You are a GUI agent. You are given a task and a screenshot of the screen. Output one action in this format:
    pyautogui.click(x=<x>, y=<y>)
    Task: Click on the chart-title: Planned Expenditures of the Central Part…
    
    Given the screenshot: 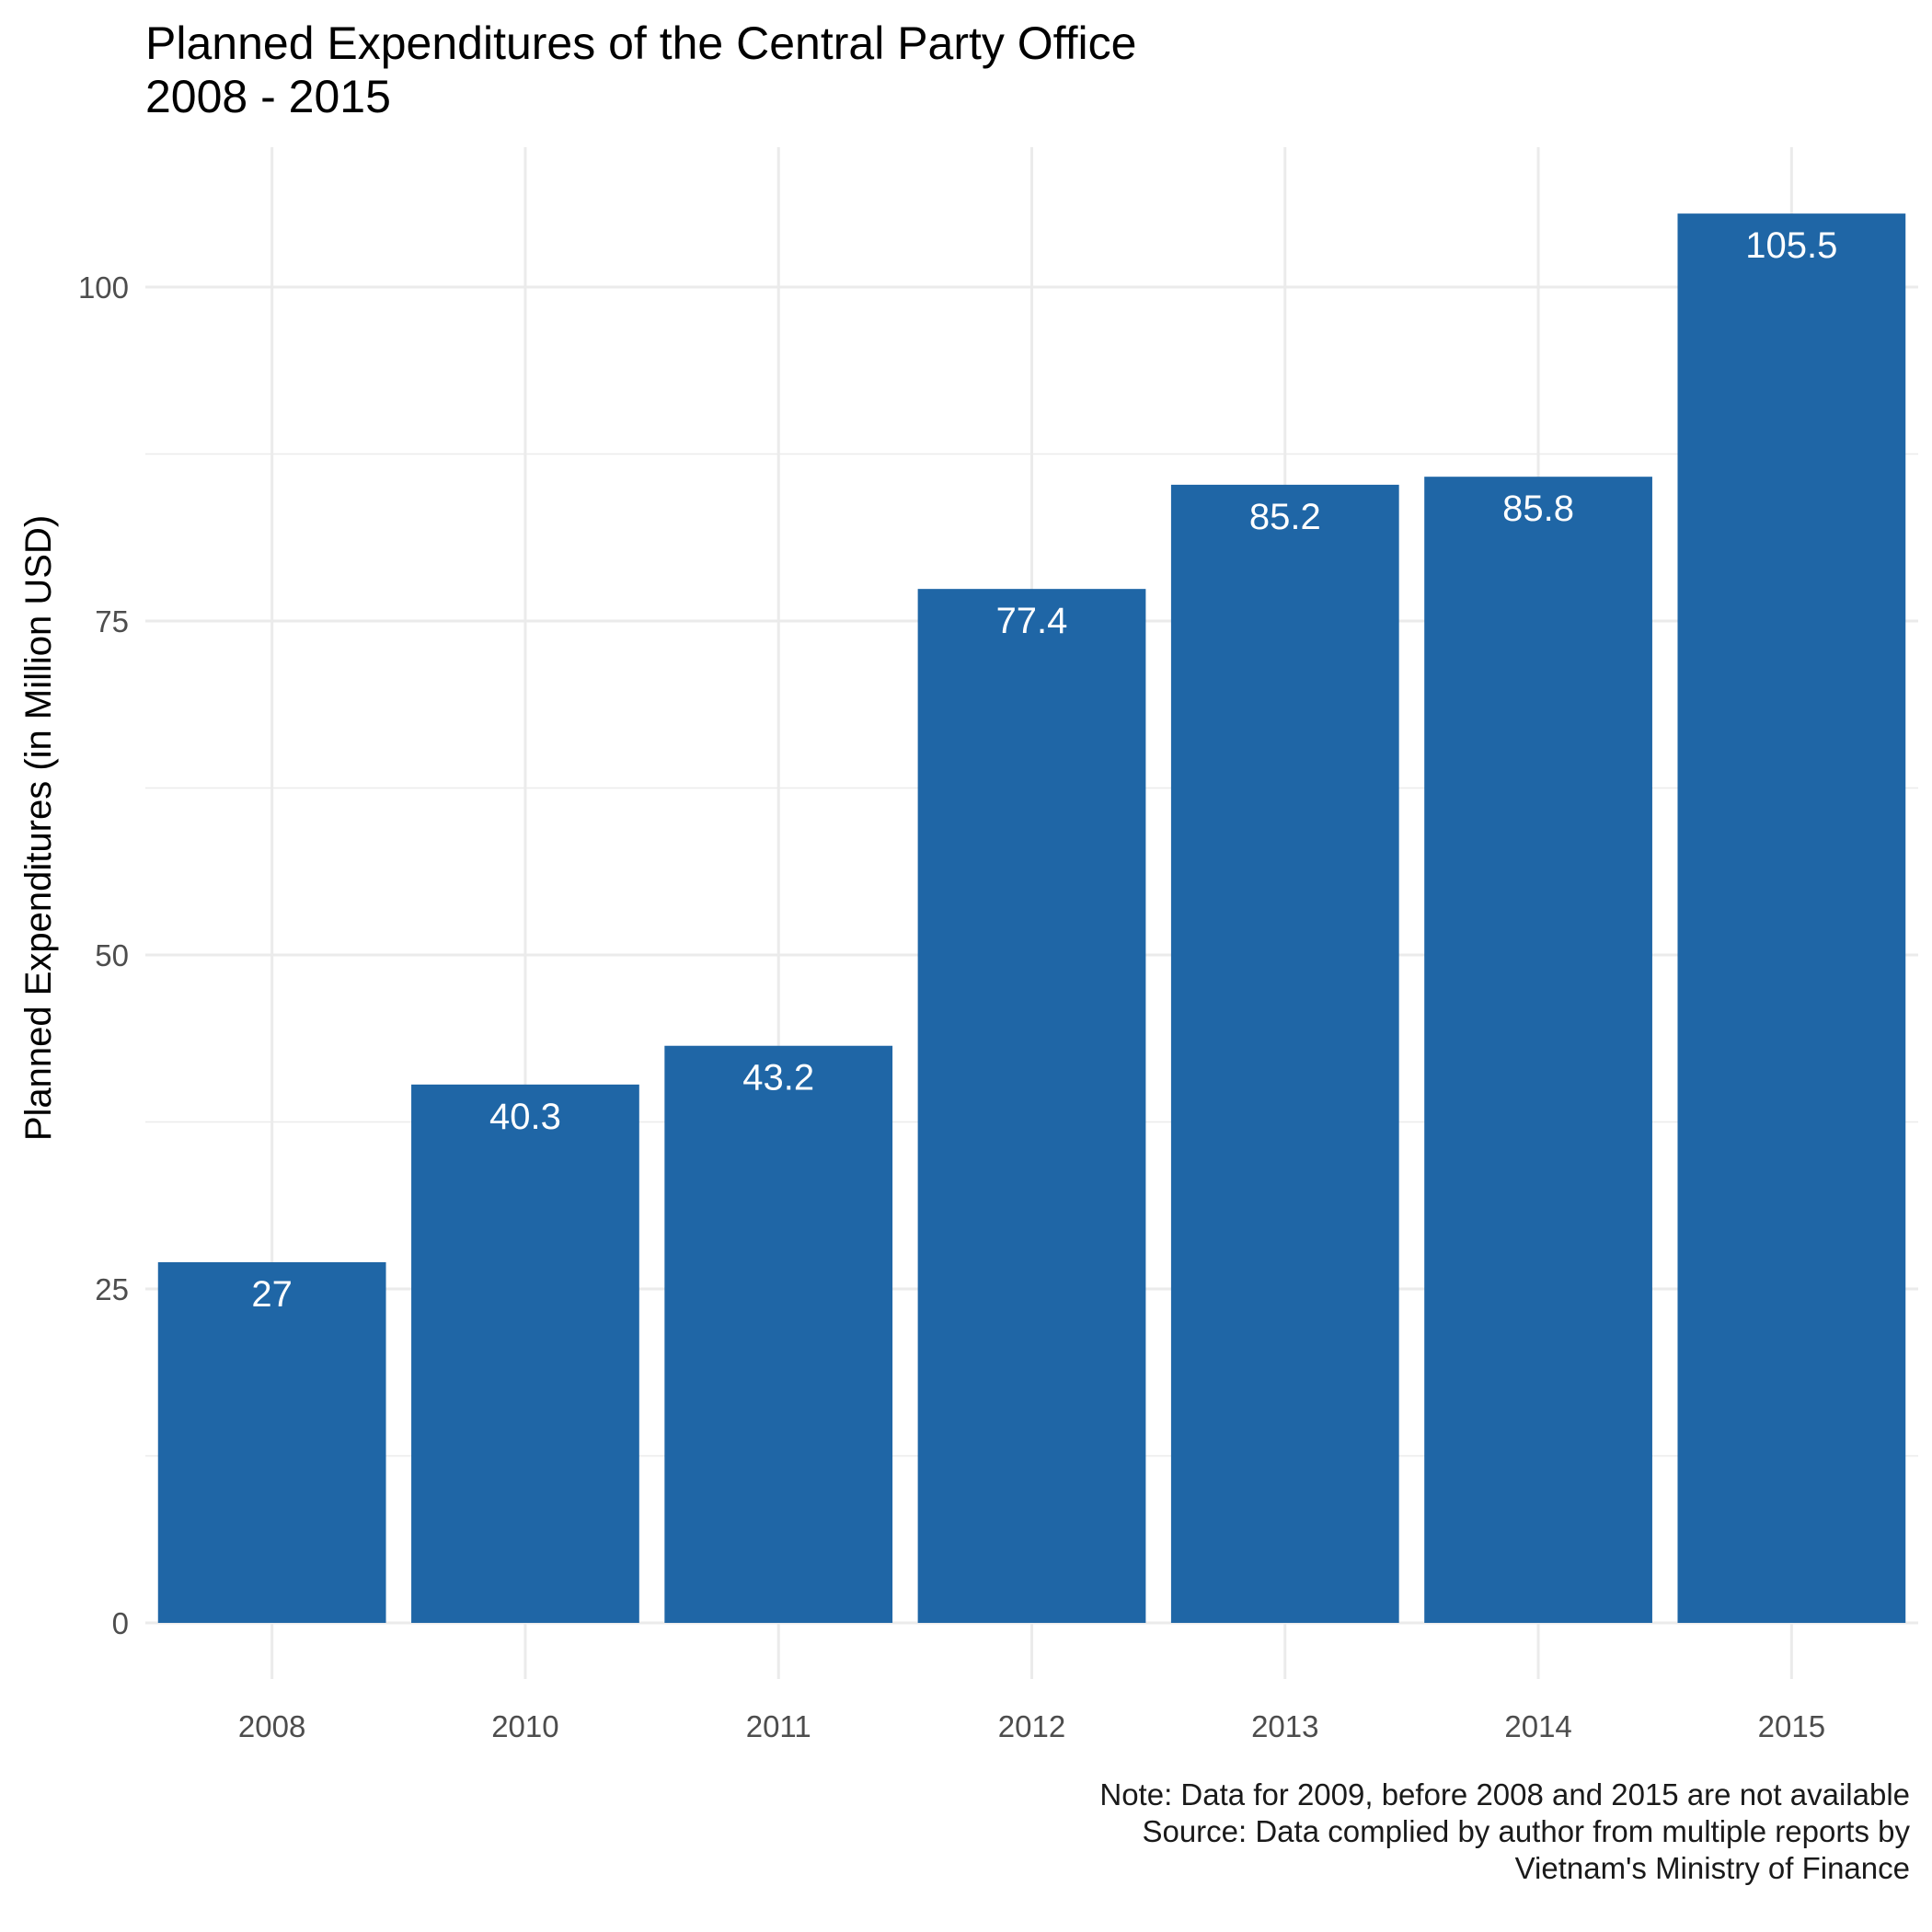 What is the action you would take?
    pyautogui.click(x=641, y=43)
    